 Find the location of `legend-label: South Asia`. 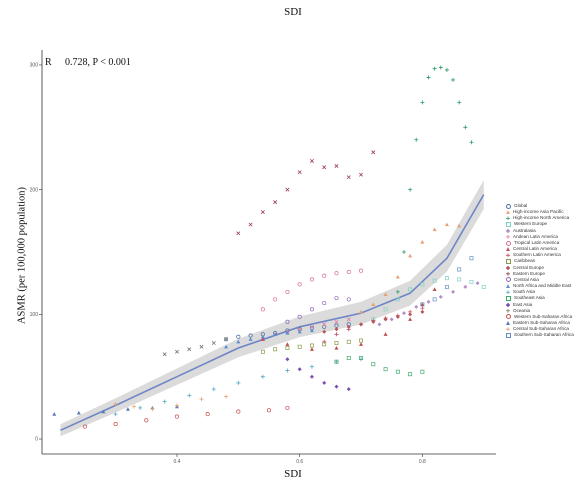

legend-label: South Asia is located at coordinates (524, 292).